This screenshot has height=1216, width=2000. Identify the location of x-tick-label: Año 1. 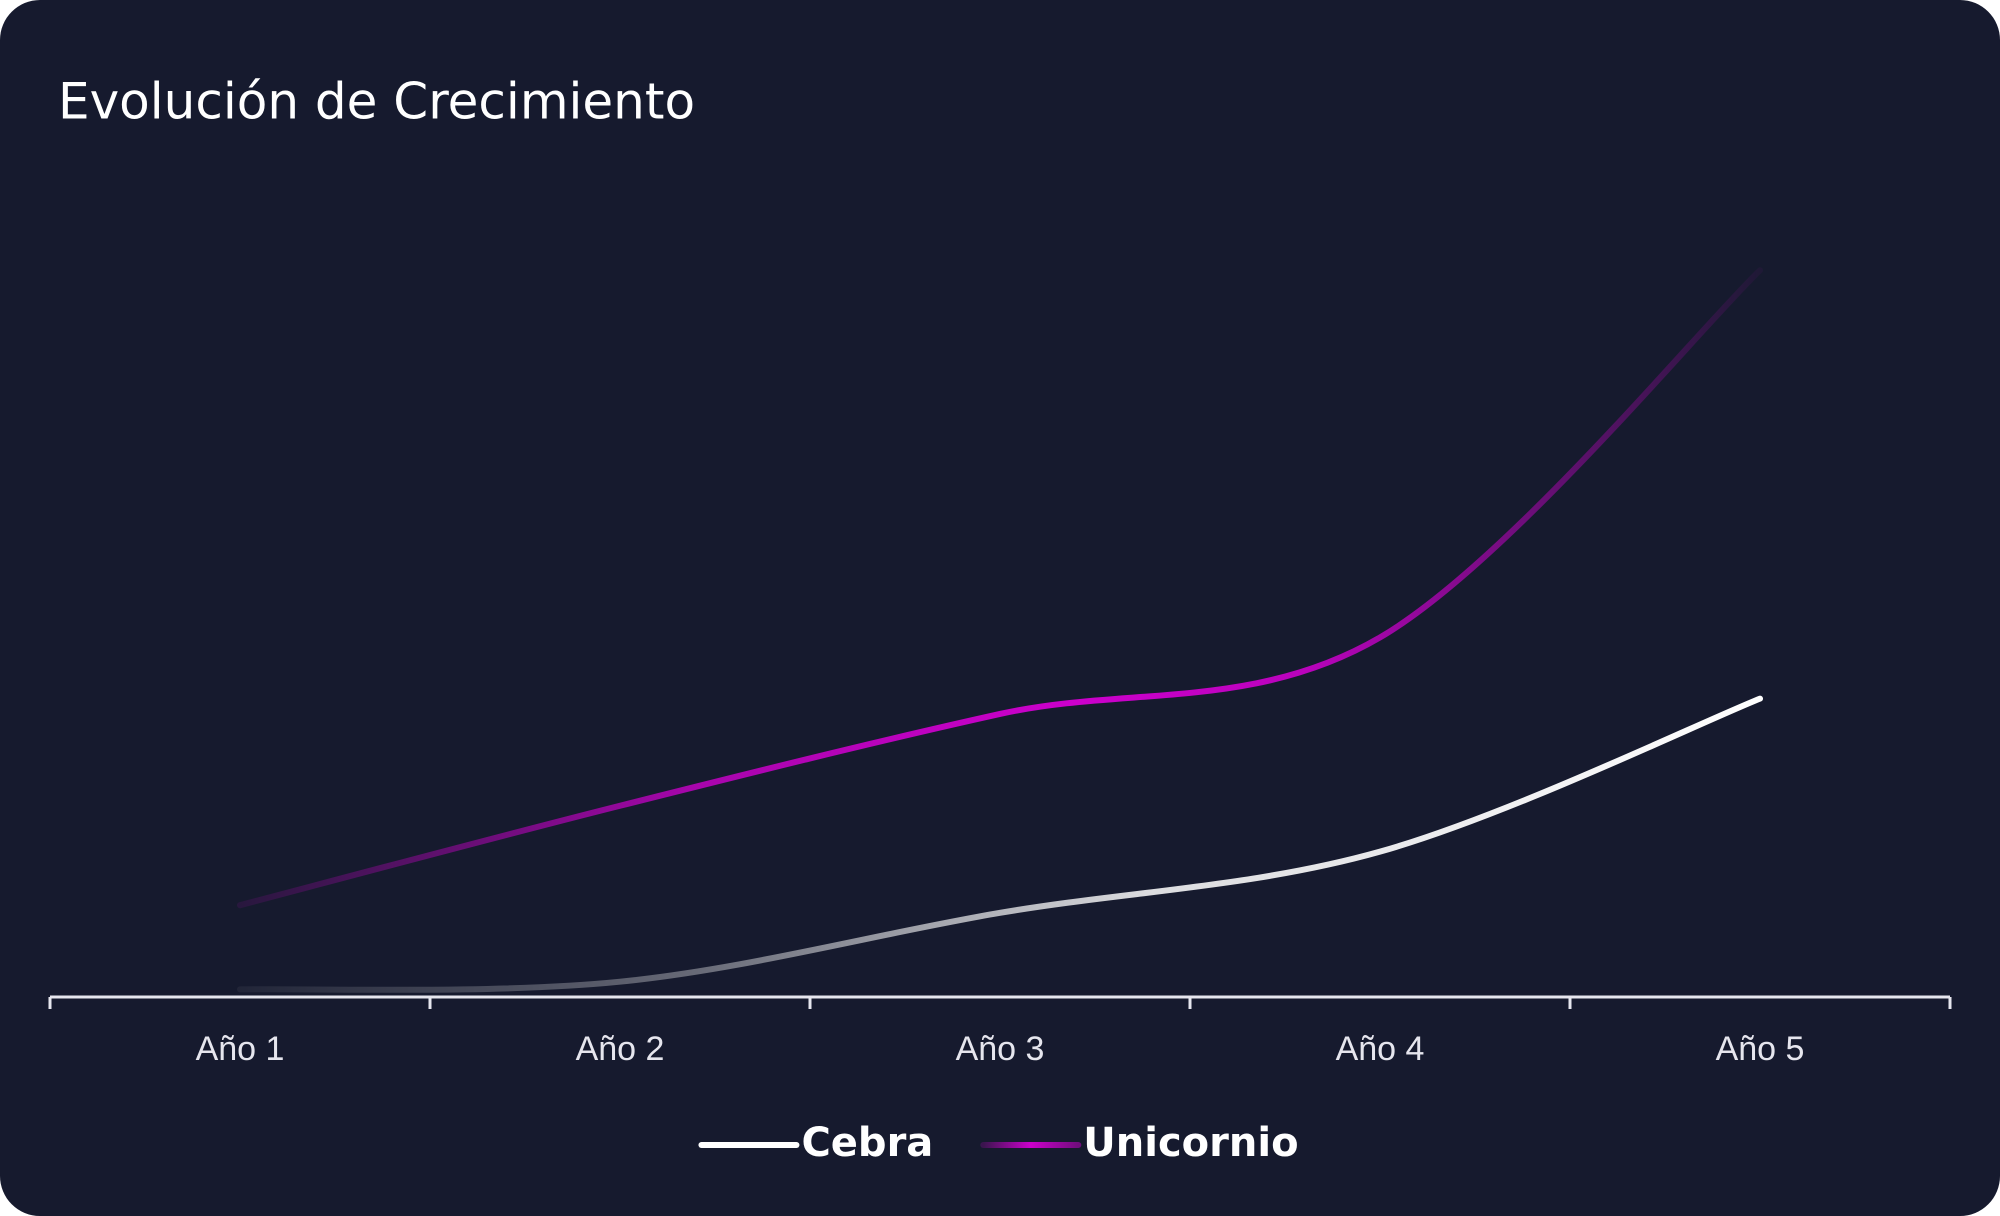
(240, 1049).